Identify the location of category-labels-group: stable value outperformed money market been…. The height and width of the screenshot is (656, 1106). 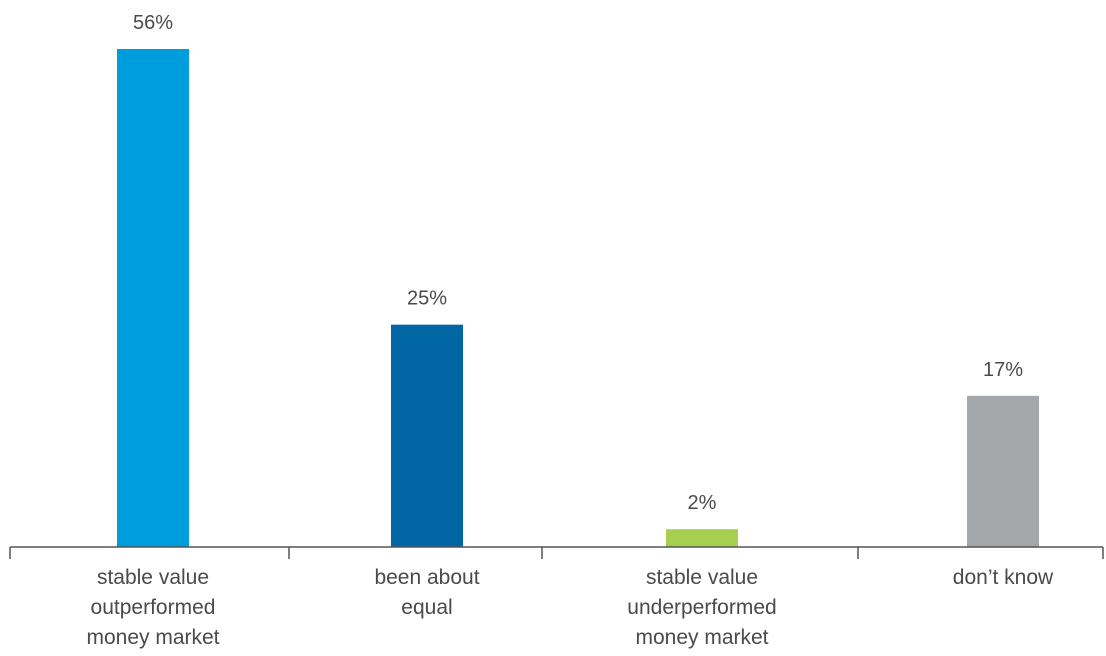
(570, 607).